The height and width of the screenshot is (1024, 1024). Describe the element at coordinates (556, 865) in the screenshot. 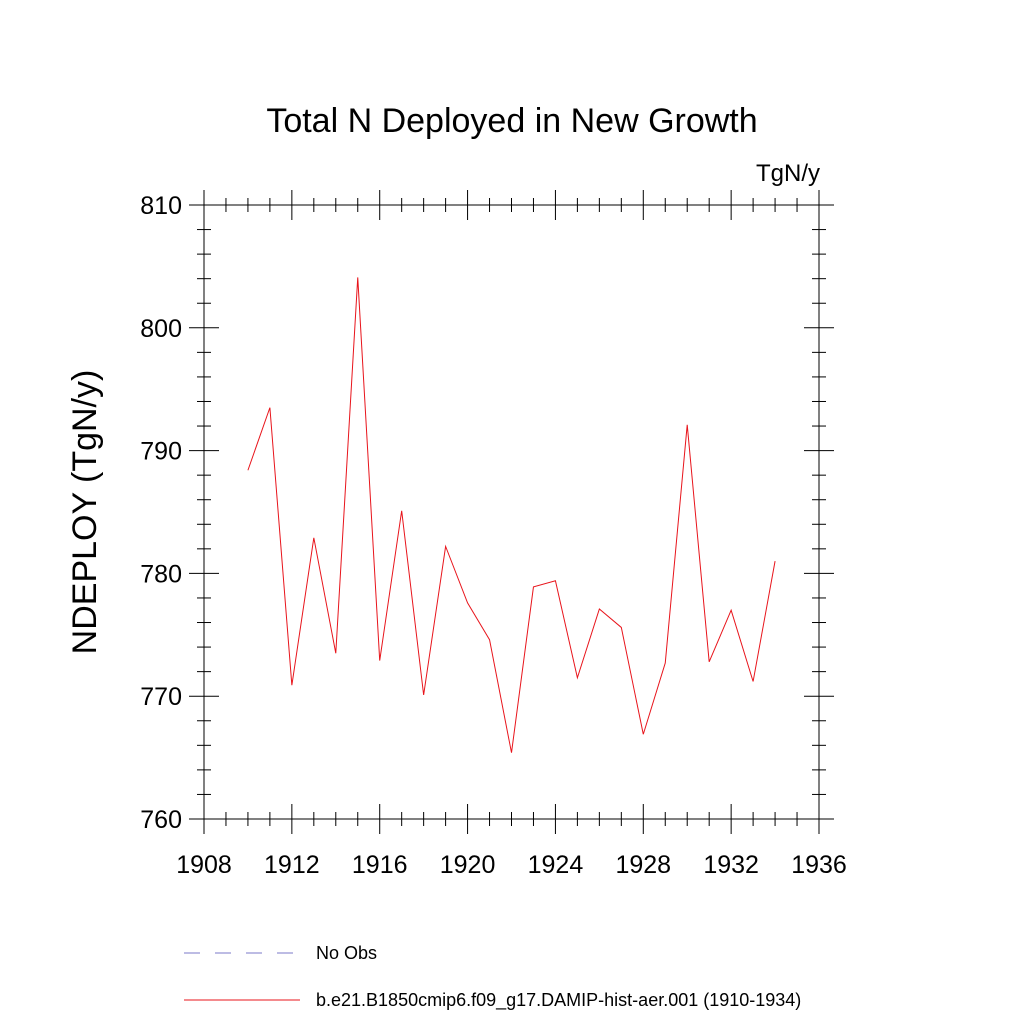

I see `x-tick-label: 1924` at that location.